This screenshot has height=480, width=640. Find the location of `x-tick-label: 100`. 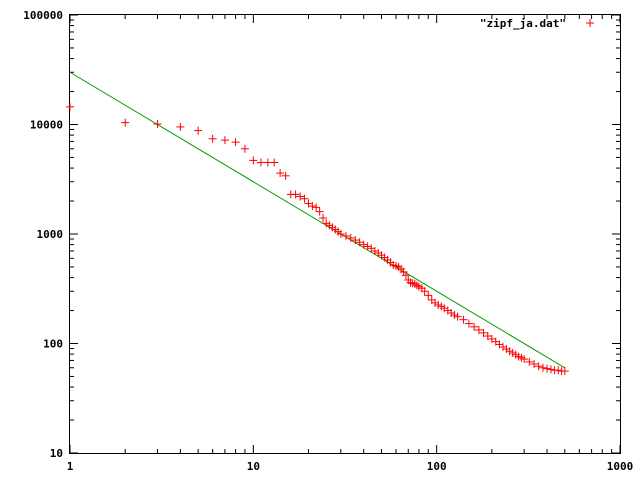

x-tick-label: 100 is located at coordinates (437, 466).